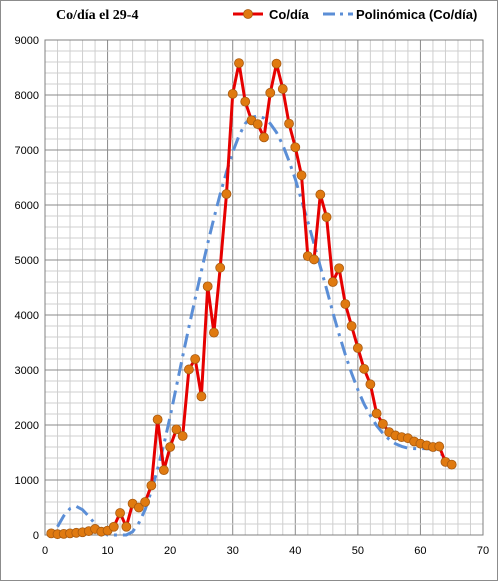 This screenshot has width=498, height=582. Describe the element at coordinates (27, 261) in the screenshot. I see `y-tick-label: 5000` at that location.